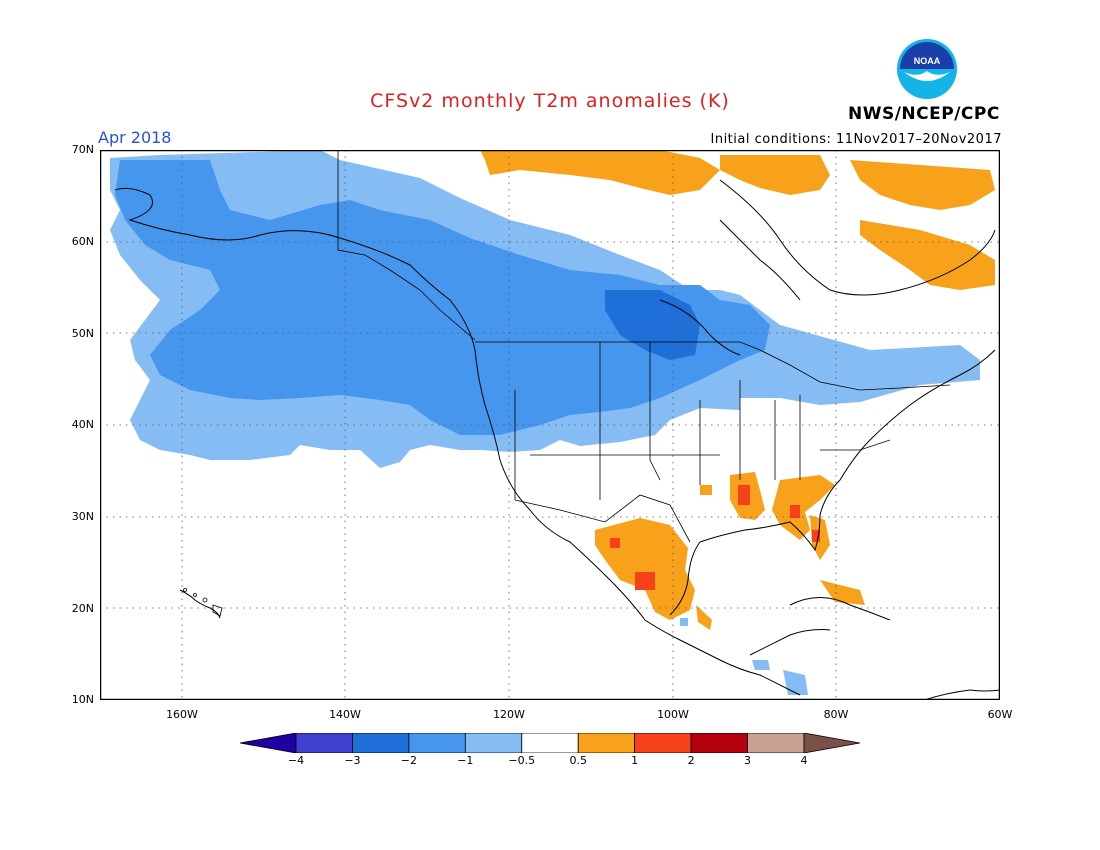 The image size is (1100, 850). What do you see at coordinates (779, 513) in the screenshot?
I see `anomaly-hot-southeast` at bounding box center [779, 513].